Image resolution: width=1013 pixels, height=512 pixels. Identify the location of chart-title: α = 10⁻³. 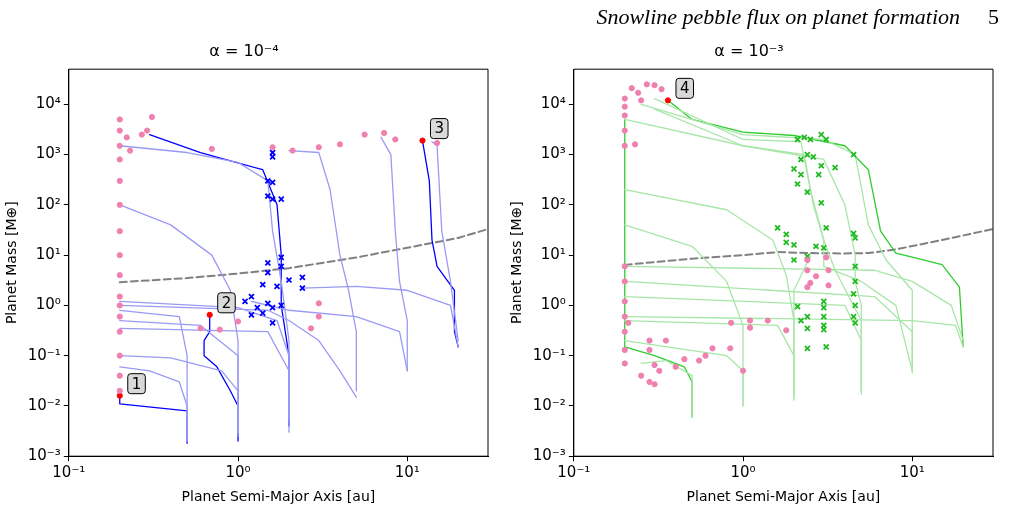
(749, 50).